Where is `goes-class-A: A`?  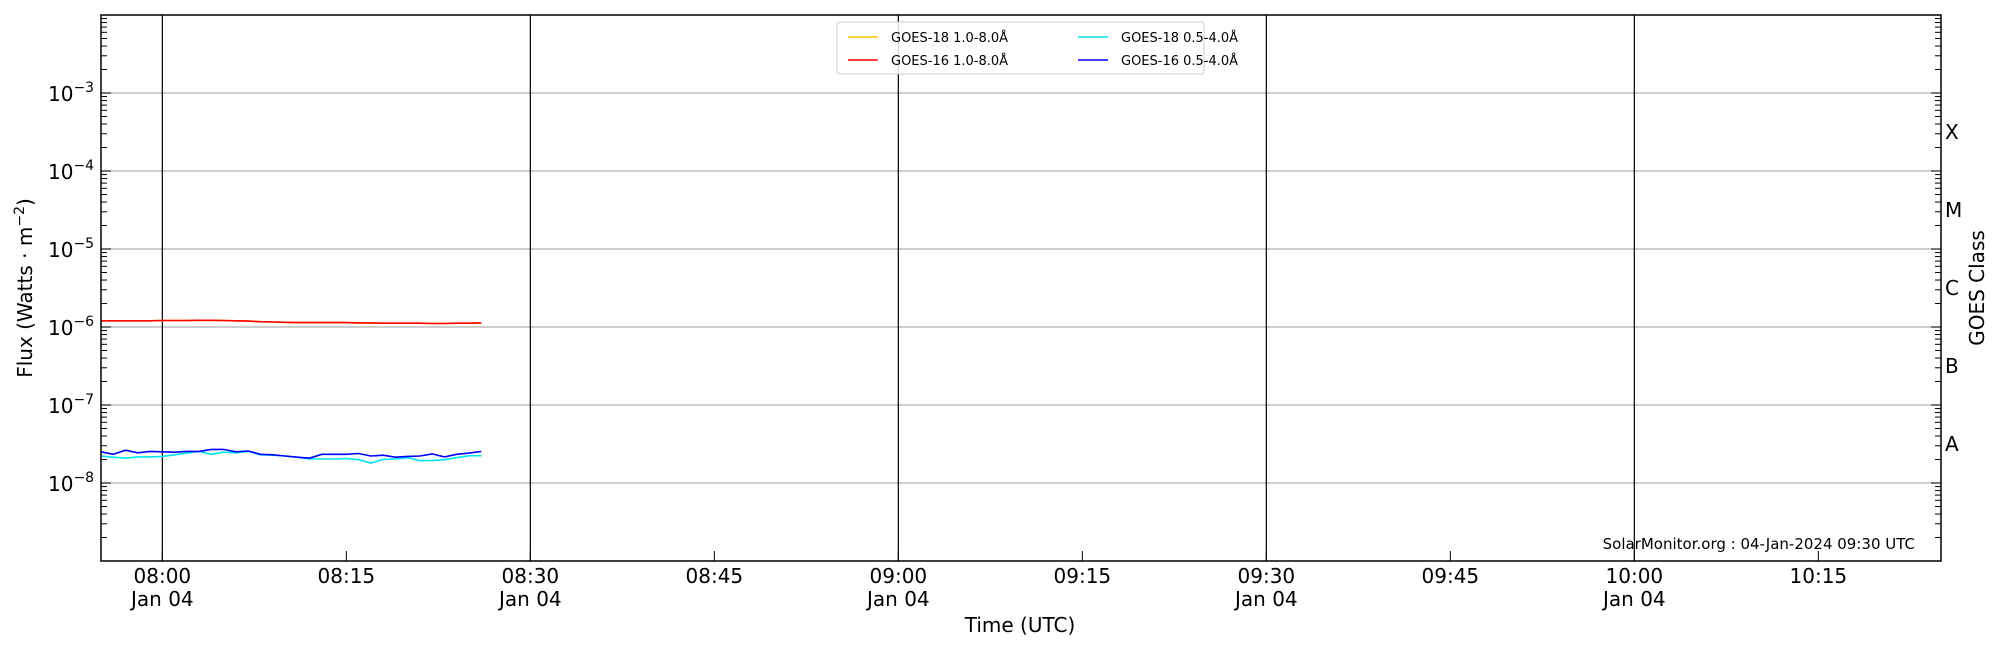
goes-class-A: A is located at coordinates (1952, 444).